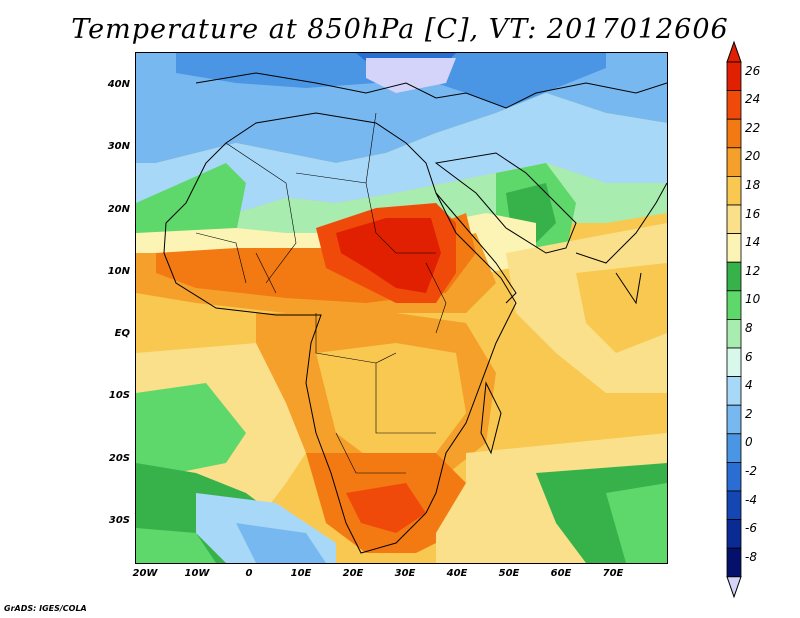 This screenshot has width=800, height=618. What do you see at coordinates (457, 573) in the screenshot?
I see `lon-label-40e: 40E` at bounding box center [457, 573].